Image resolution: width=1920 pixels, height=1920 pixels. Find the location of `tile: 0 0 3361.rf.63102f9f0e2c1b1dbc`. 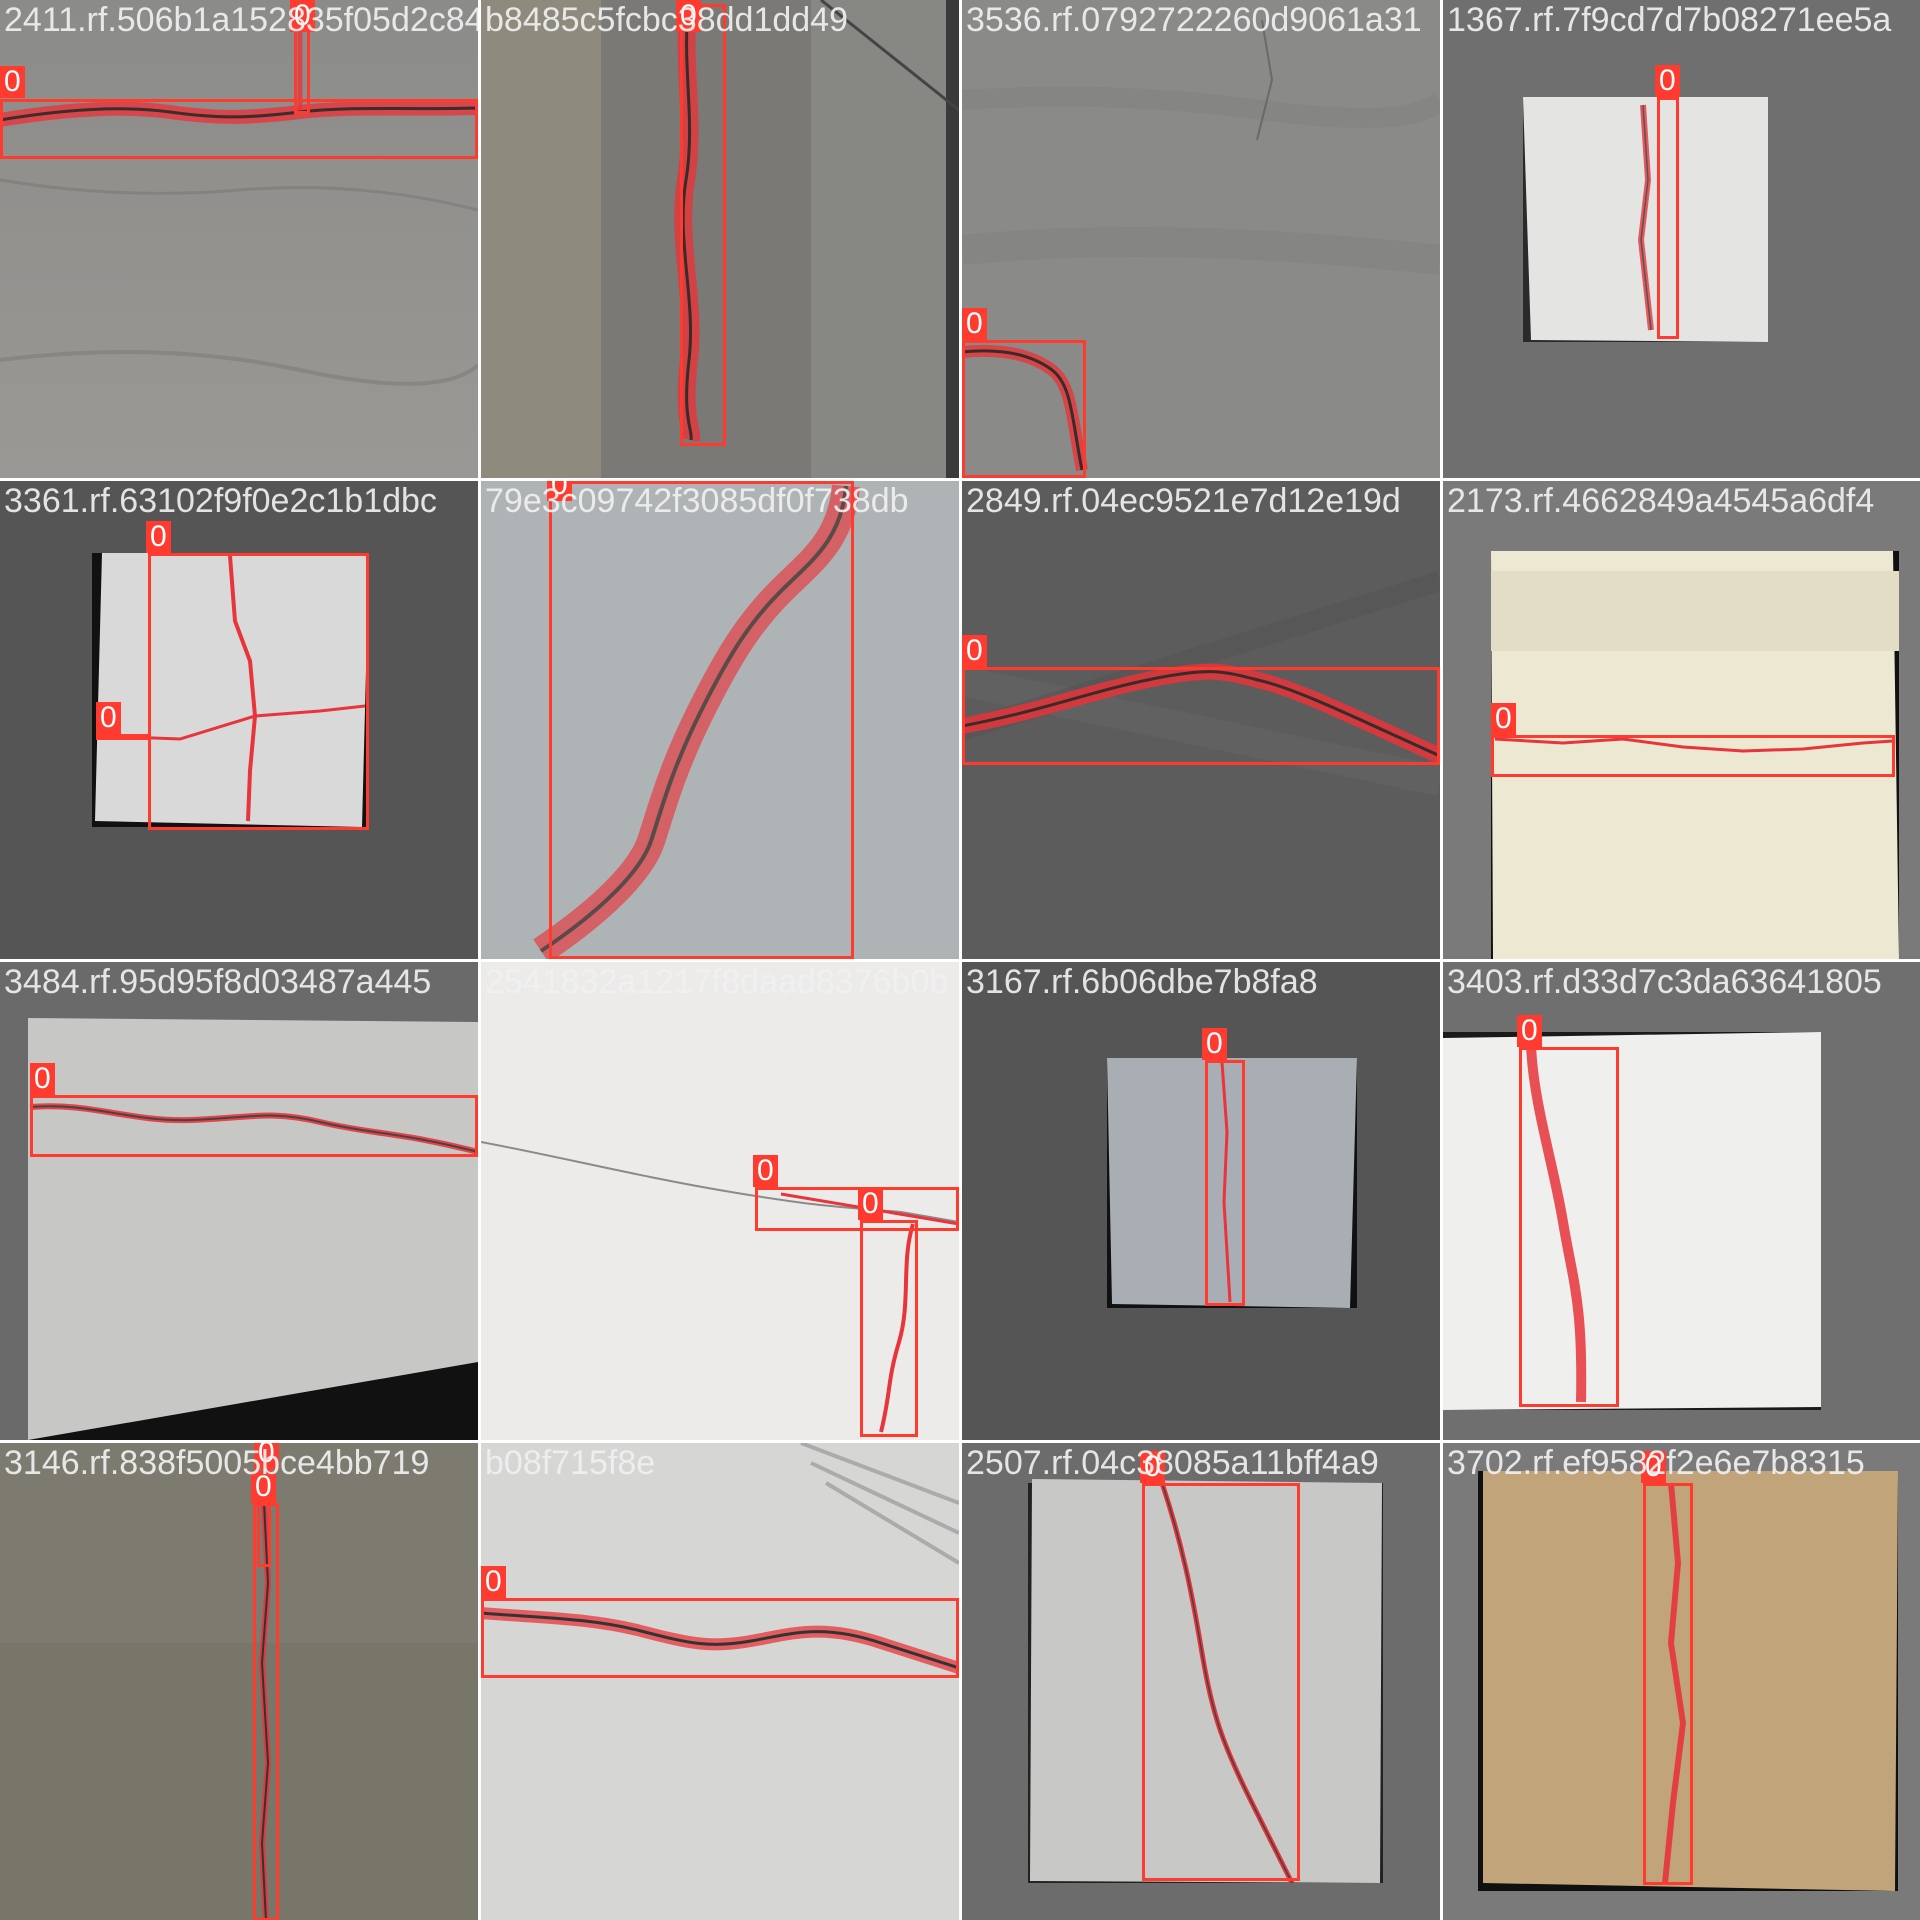

tile: 0 0 3361.rf.63102f9f0e2c1b1dbc is located at coordinates (239, 720).